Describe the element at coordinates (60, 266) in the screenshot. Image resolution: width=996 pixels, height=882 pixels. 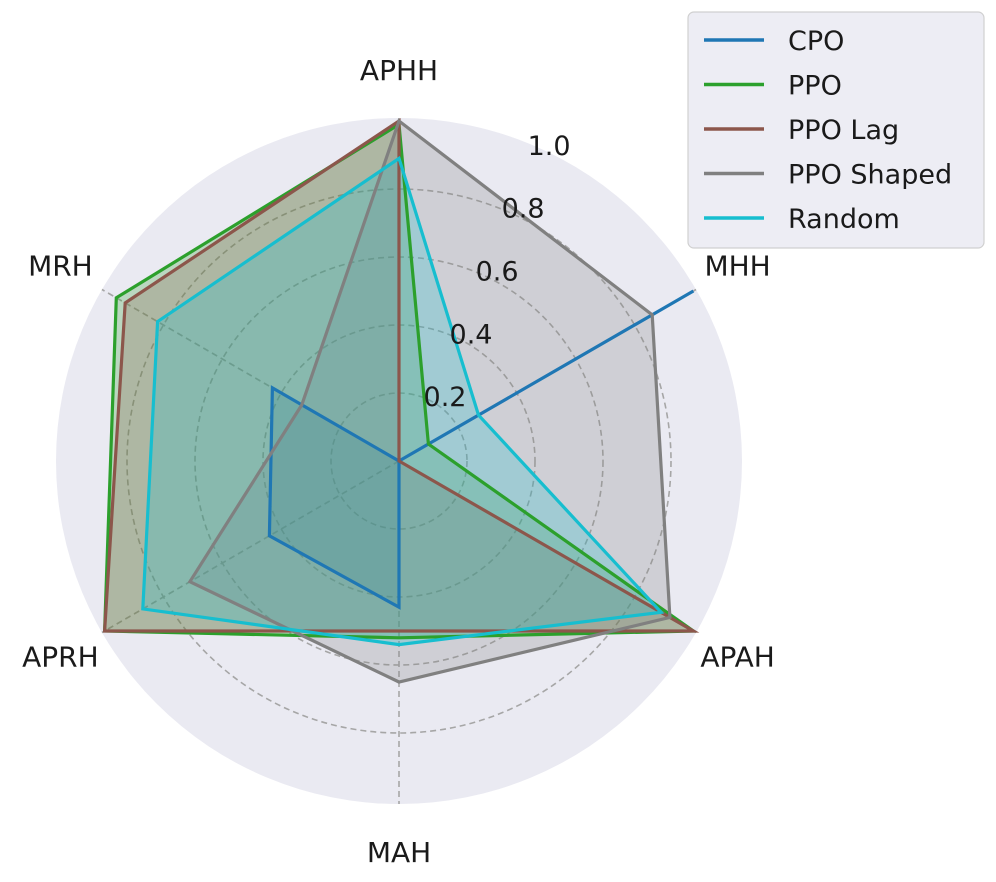
I see `axis-label-mrh: MRH` at that location.